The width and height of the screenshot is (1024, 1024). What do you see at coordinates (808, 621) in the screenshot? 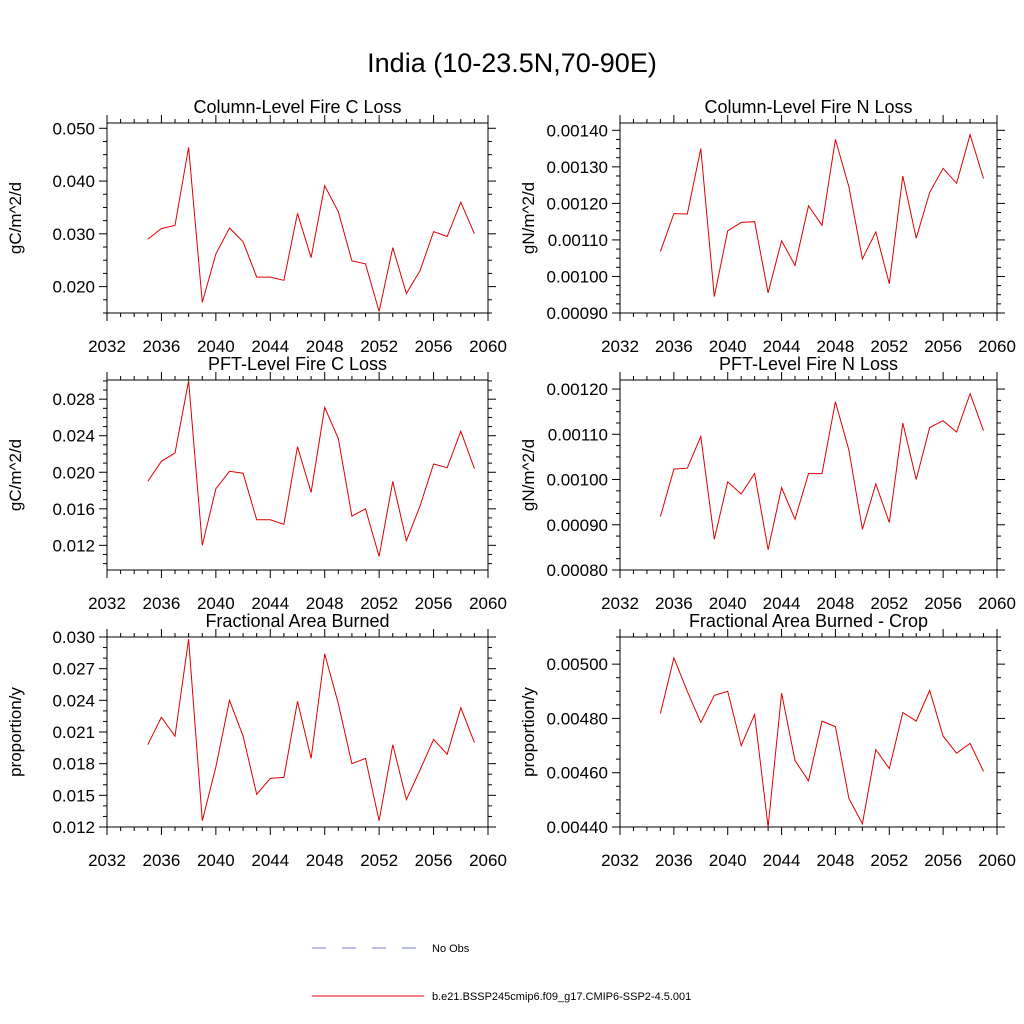
I see `panel-title: Fractional Area Burned - Crop` at bounding box center [808, 621].